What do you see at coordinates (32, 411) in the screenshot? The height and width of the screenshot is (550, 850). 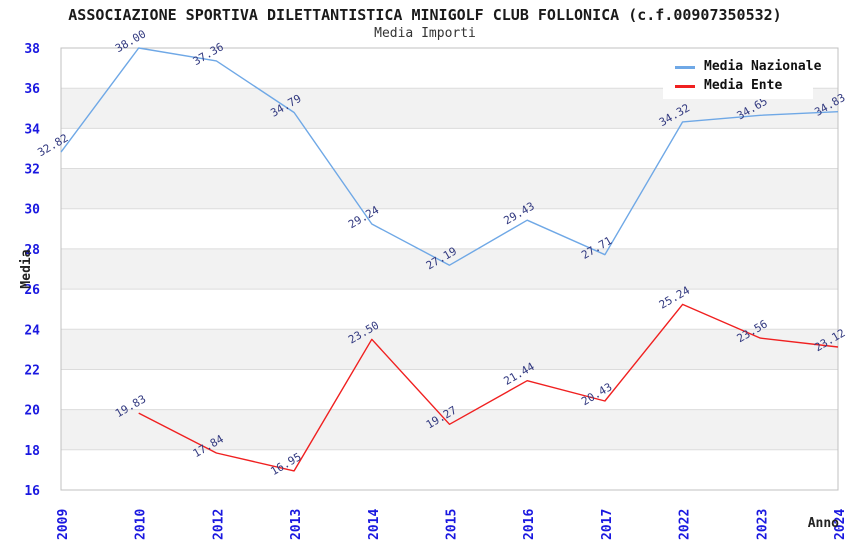 I see `svg-text: 20` at bounding box center [32, 411].